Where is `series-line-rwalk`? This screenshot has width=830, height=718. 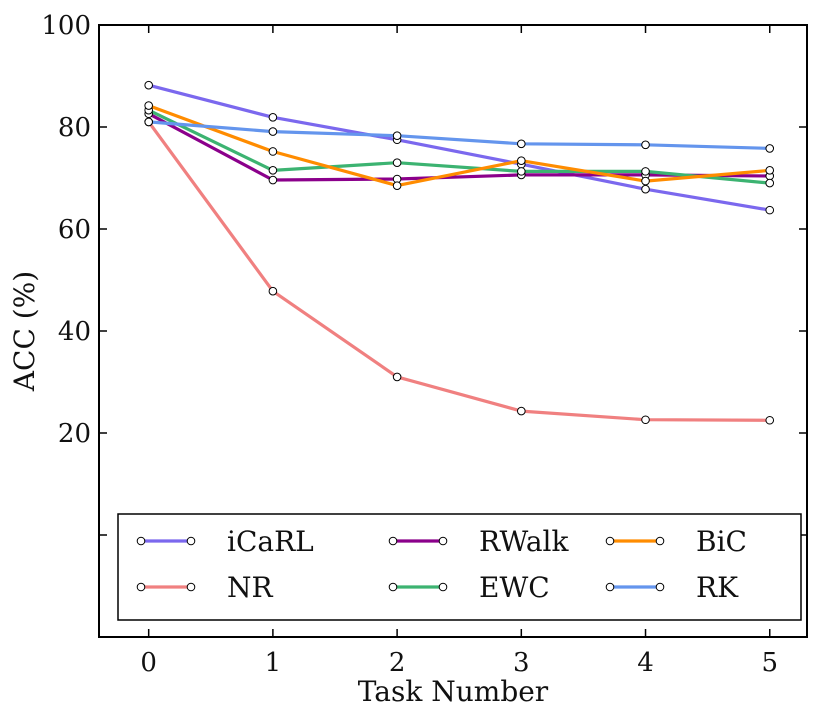
series-line-rwalk is located at coordinates (458, 147).